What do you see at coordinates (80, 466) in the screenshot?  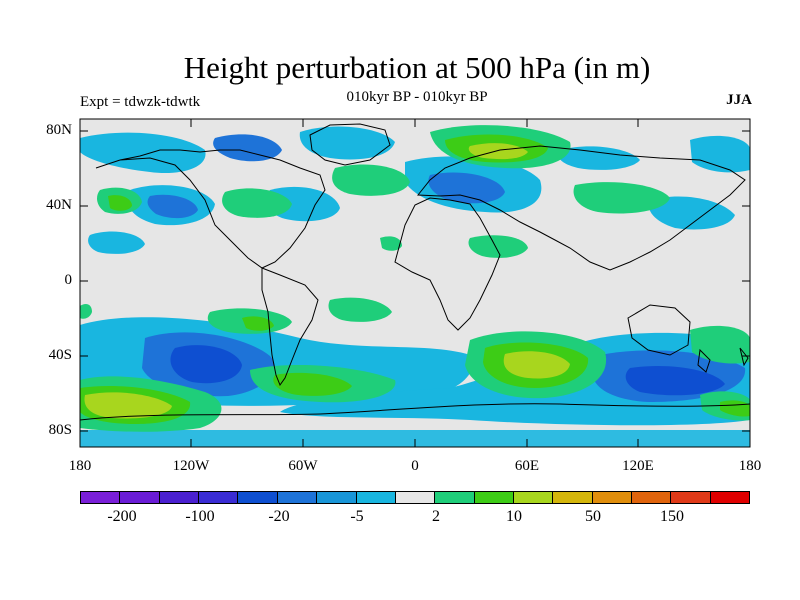 I see `lon-label-180w: 180` at bounding box center [80, 466].